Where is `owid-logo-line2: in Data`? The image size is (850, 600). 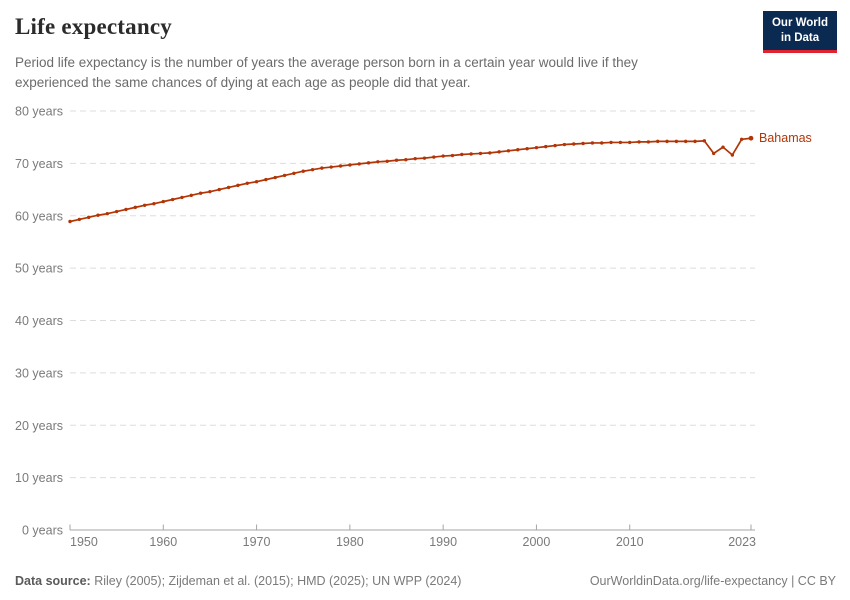 owid-logo-line2: in Data is located at coordinates (800, 37).